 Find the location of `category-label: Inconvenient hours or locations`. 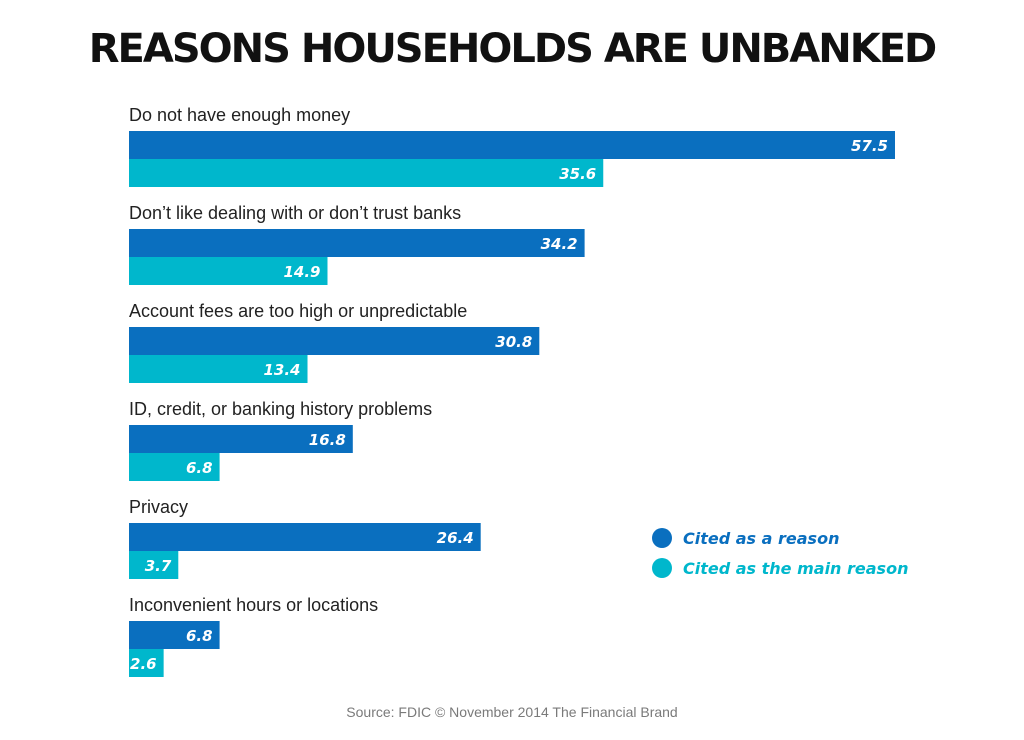

category-label: Inconvenient hours or locations is located at coordinates (253, 605).